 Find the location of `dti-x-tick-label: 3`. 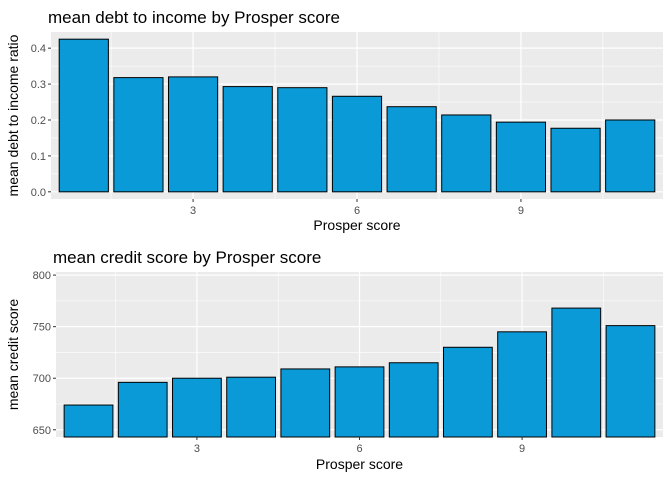

dti-x-tick-label: 3 is located at coordinates (193, 211).